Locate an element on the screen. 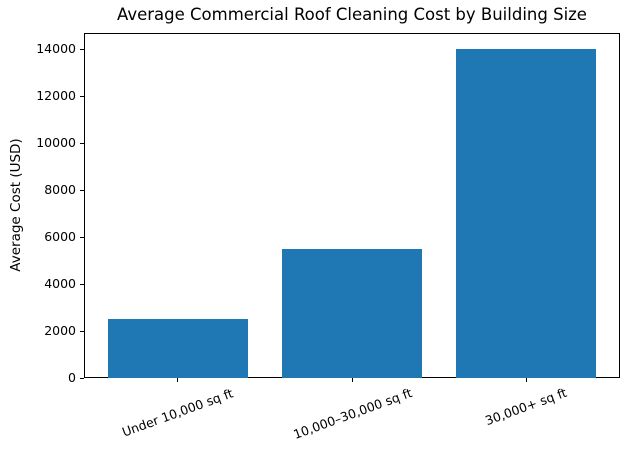  y-tick-label: 14000 is located at coordinates (56, 49).